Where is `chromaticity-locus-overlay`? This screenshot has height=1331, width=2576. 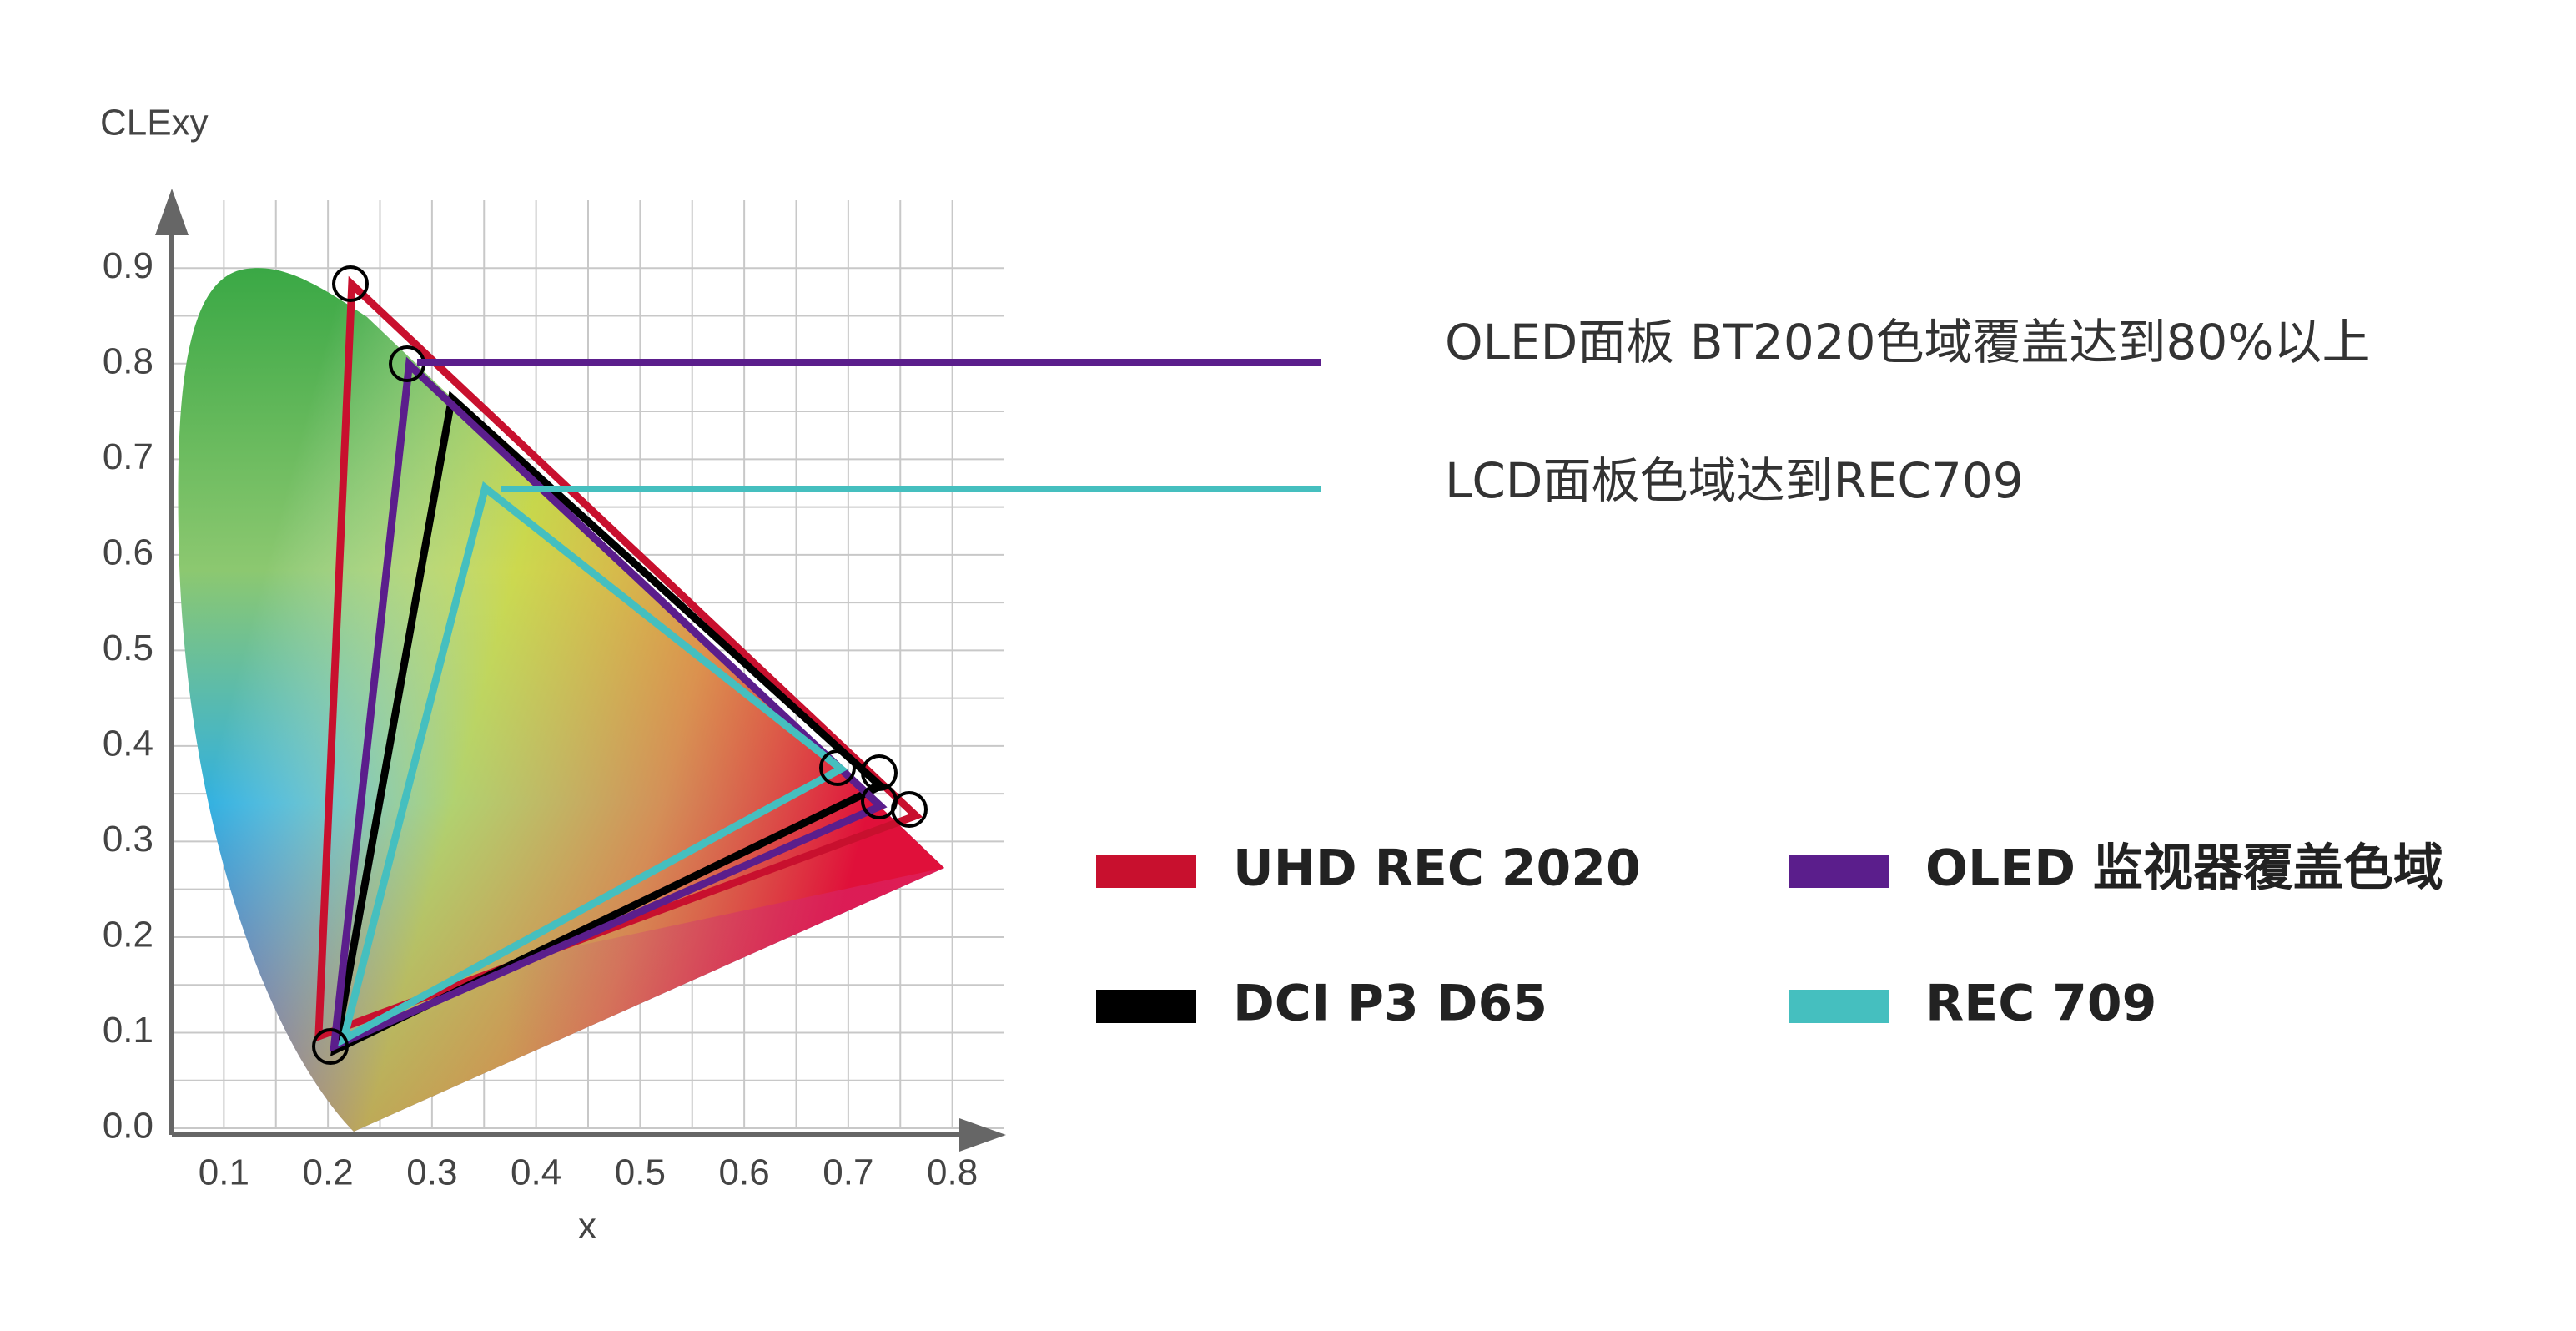 chromaticity-locus-overlay is located at coordinates (630, 1000).